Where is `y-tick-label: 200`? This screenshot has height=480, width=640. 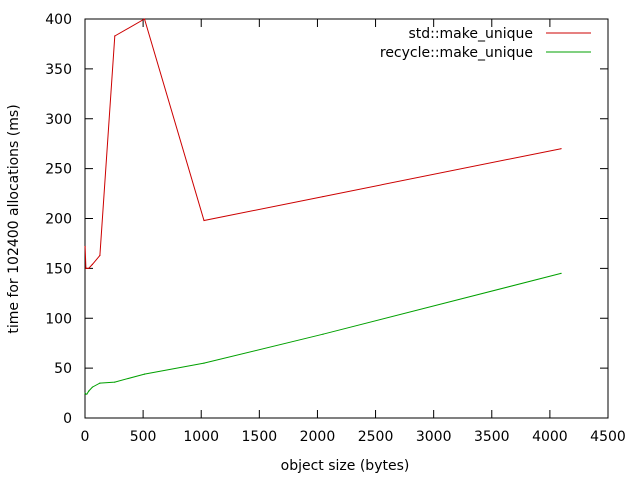 y-tick-label: 200 is located at coordinates (58, 220).